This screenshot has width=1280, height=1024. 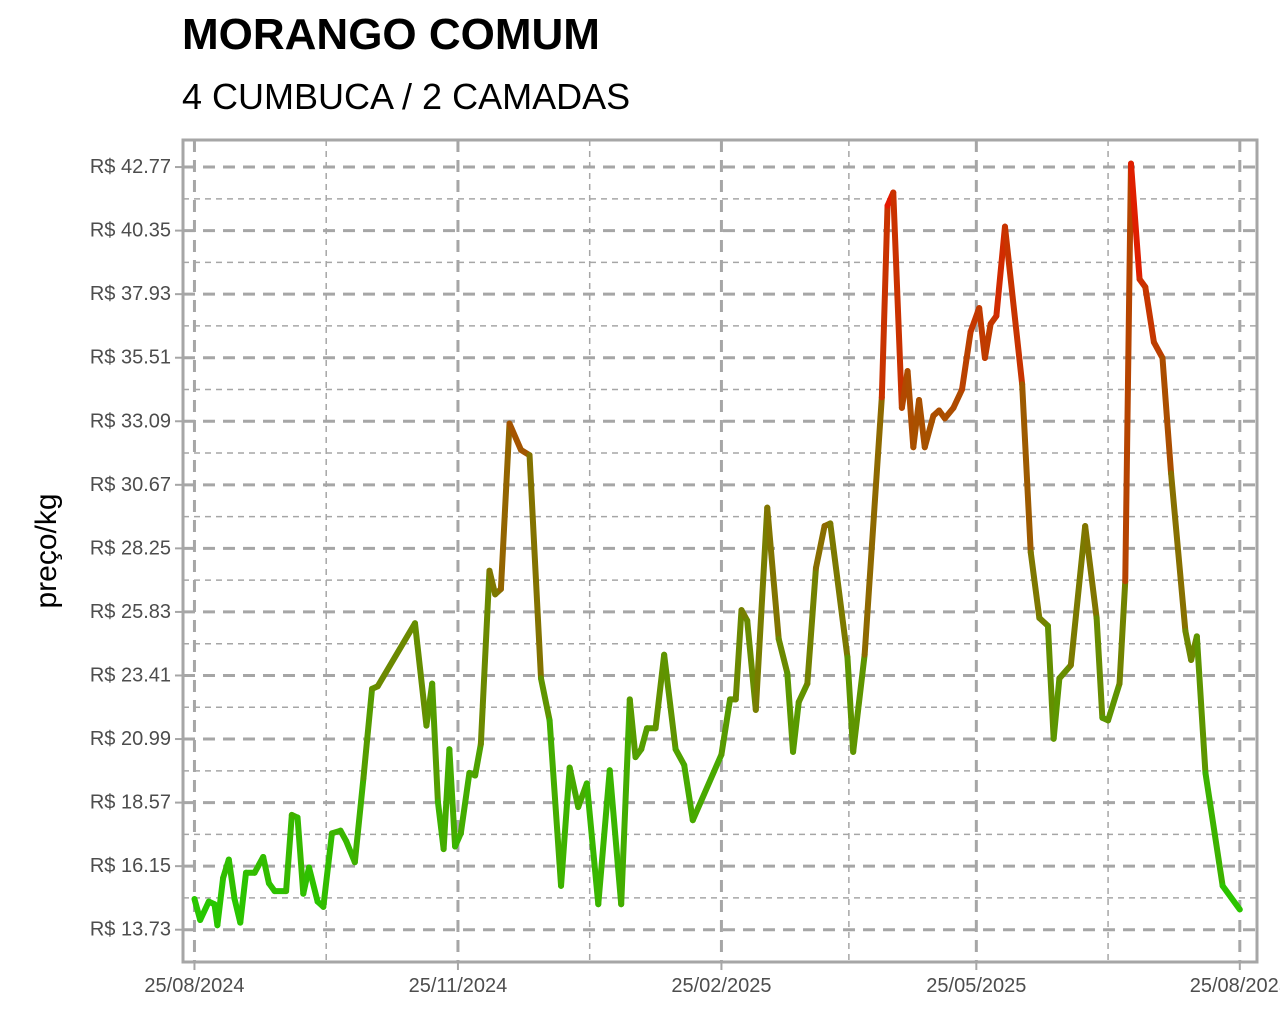 I want to click on y-tick-label: R$ 23.41, so click(x=130, y=675).